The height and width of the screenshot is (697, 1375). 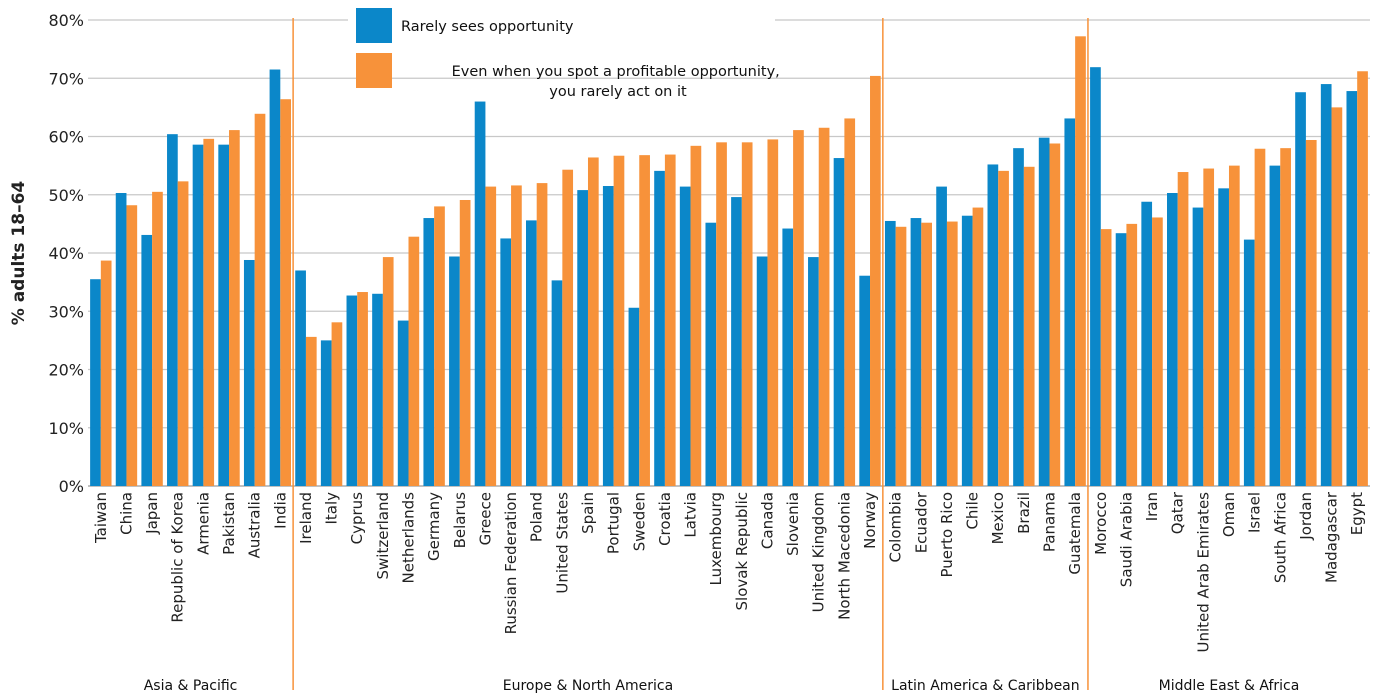 What do you see at coordinates (152, 513) in the screenshot?
I see `category-label-japan: Japan` at bounding box center [152, 513].